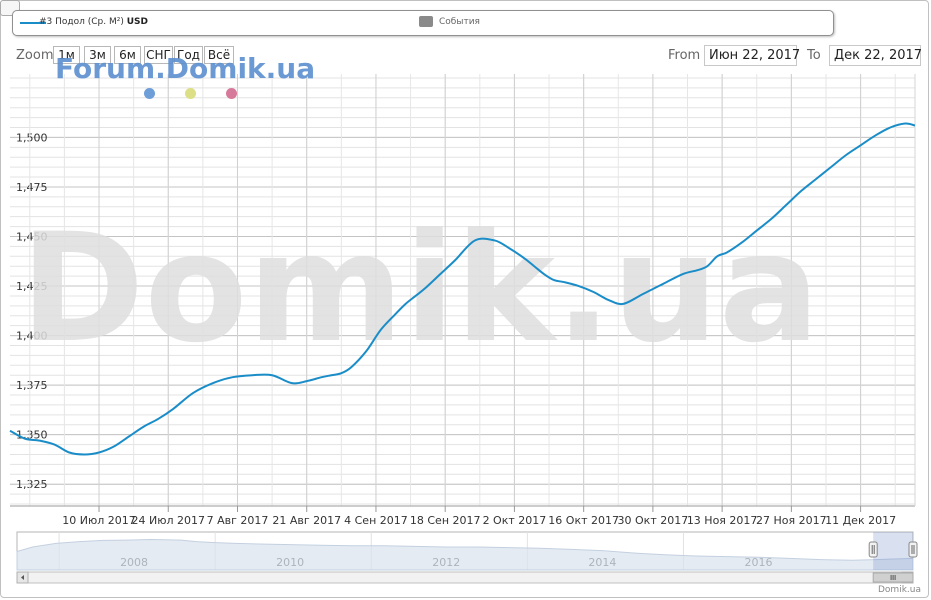 This screenshot has width=931, height=600. I want to click on forum-watermark: Forum.Domik.ua, so click(185, 68).